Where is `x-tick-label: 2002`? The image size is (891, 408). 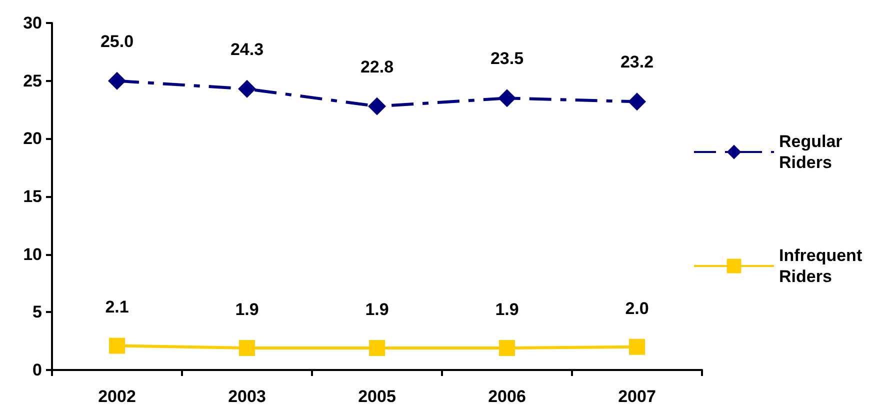
x-tick-label: 2002 is located at coordinates (117, 396).